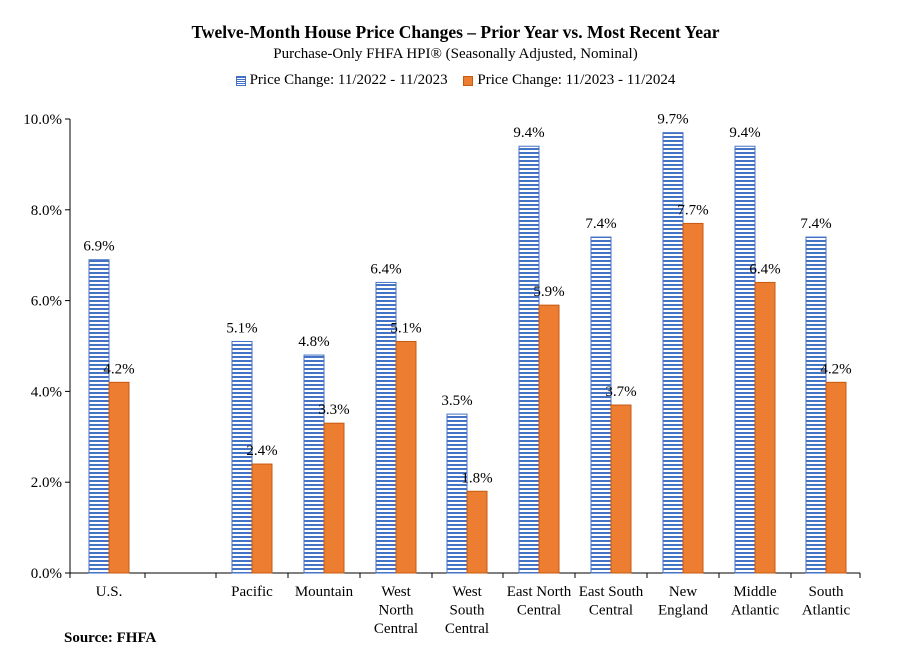  I want to click on y-tick-label: 8.0%, so click(46, 211).